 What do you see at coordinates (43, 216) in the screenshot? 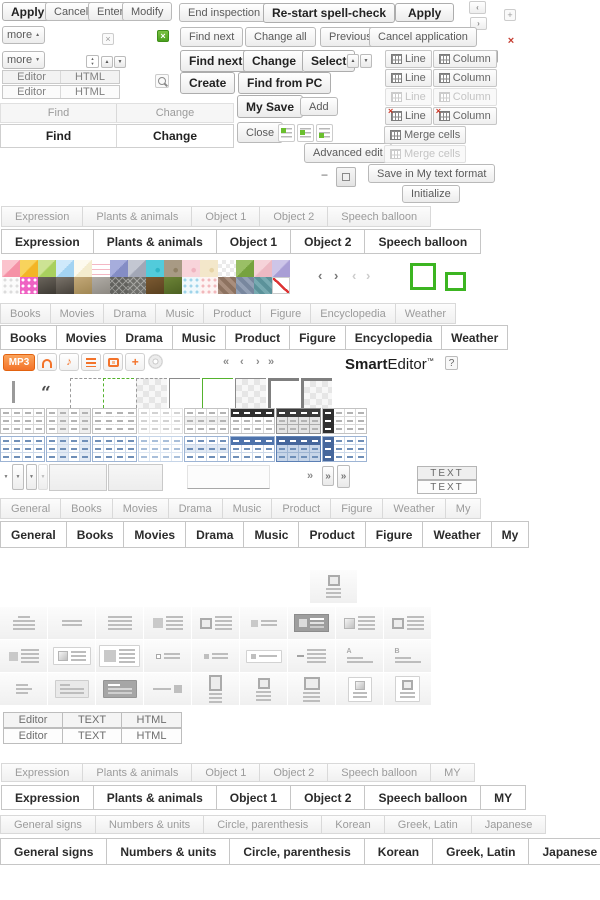
I see `tab-expression: Expression` at bounding box center [43, 216].